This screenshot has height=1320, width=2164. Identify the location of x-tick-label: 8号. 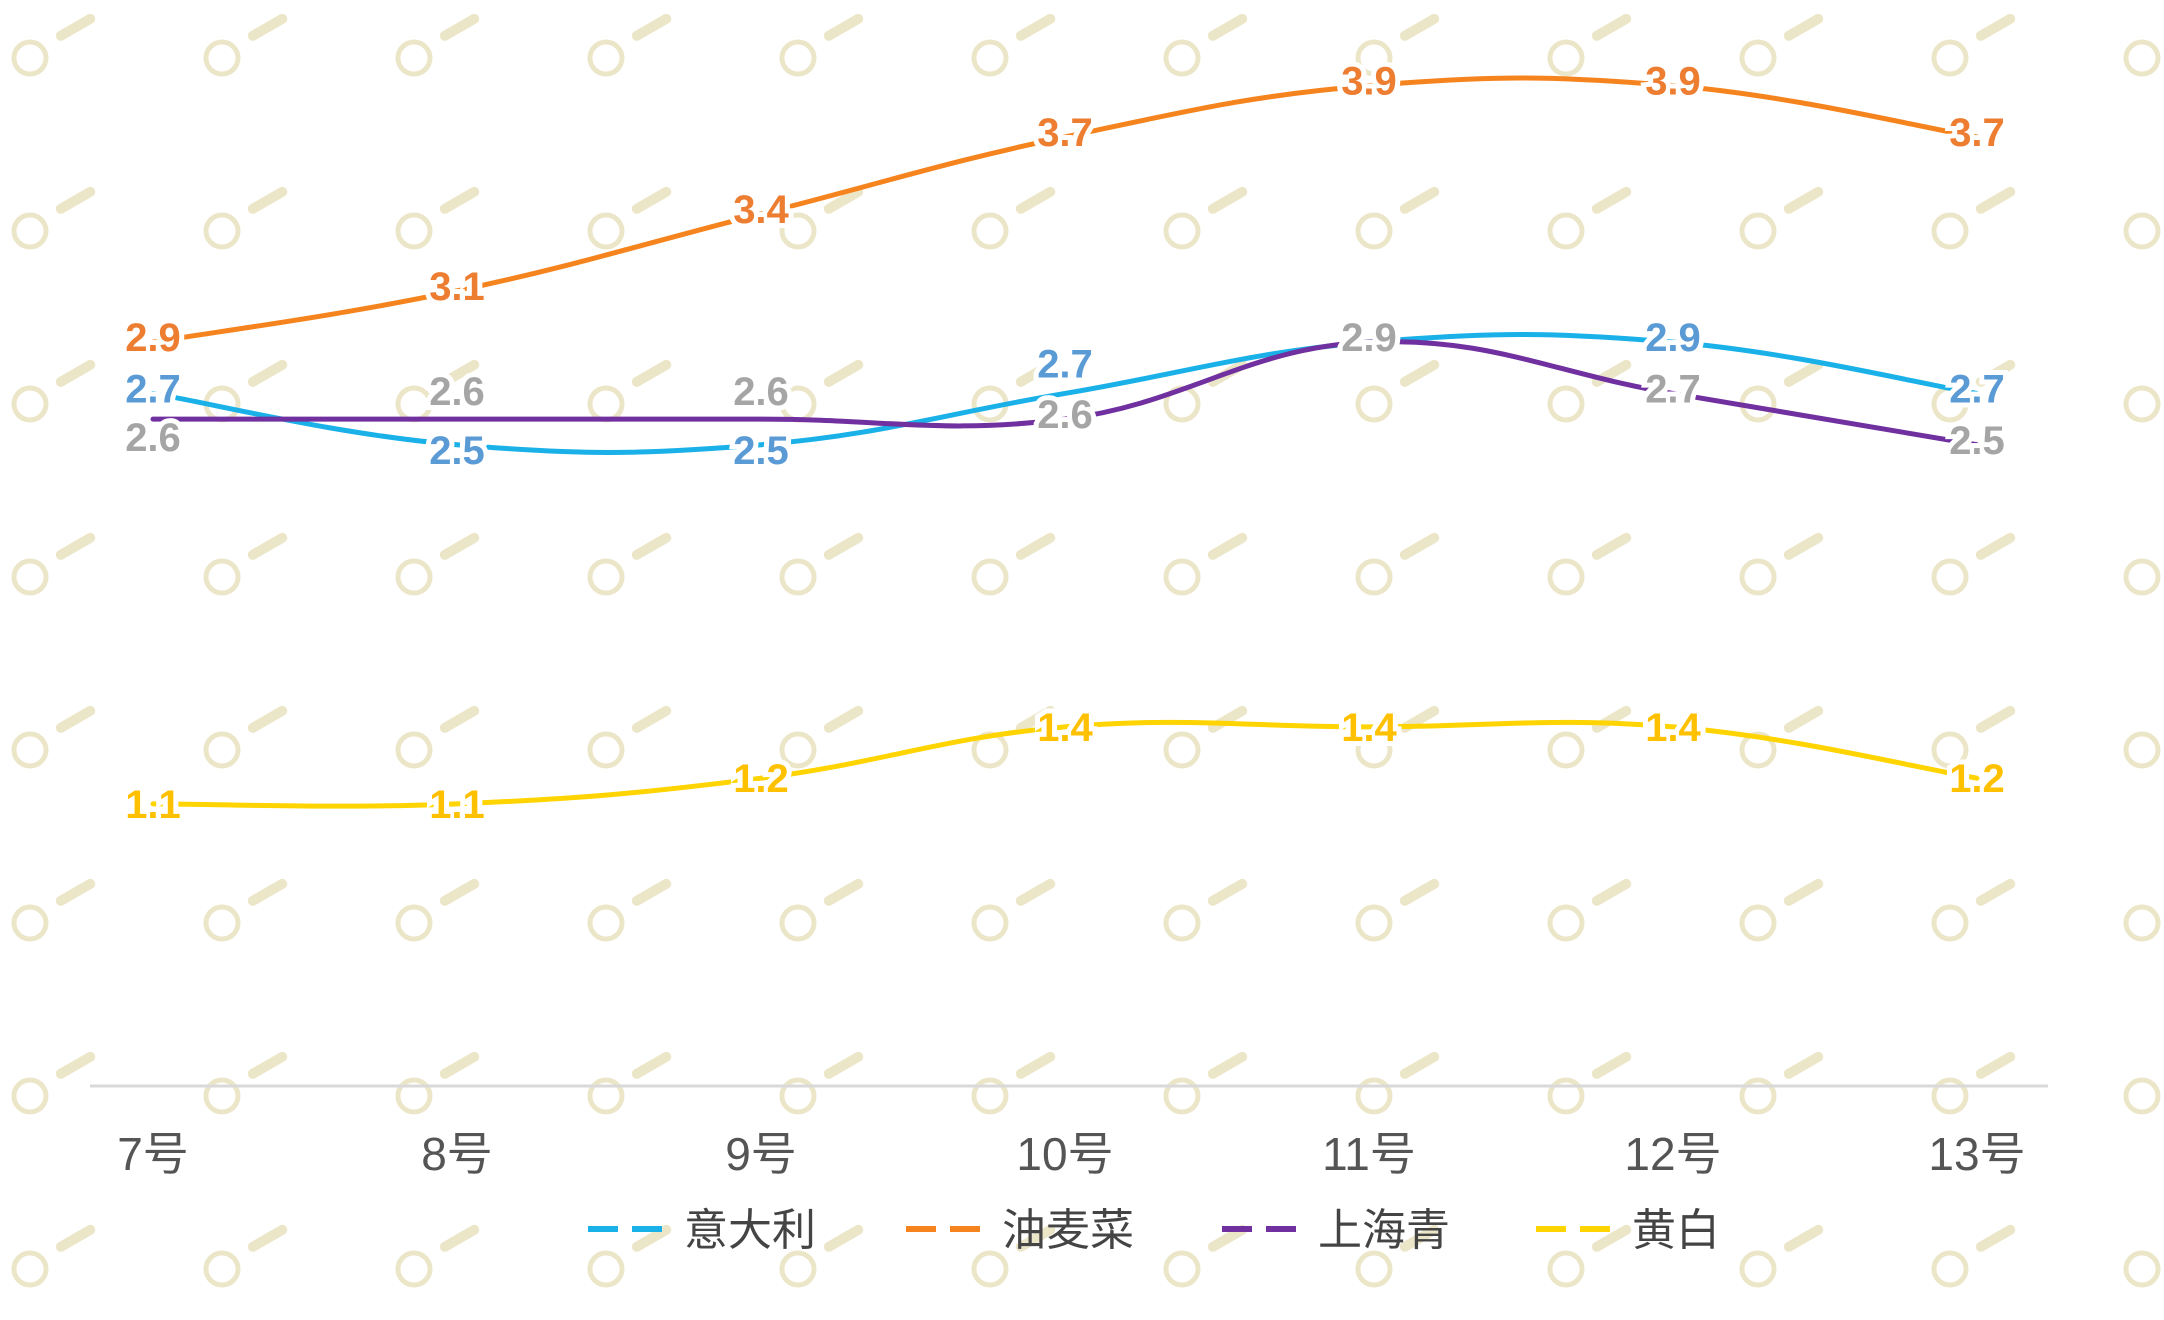
(457, 1154).